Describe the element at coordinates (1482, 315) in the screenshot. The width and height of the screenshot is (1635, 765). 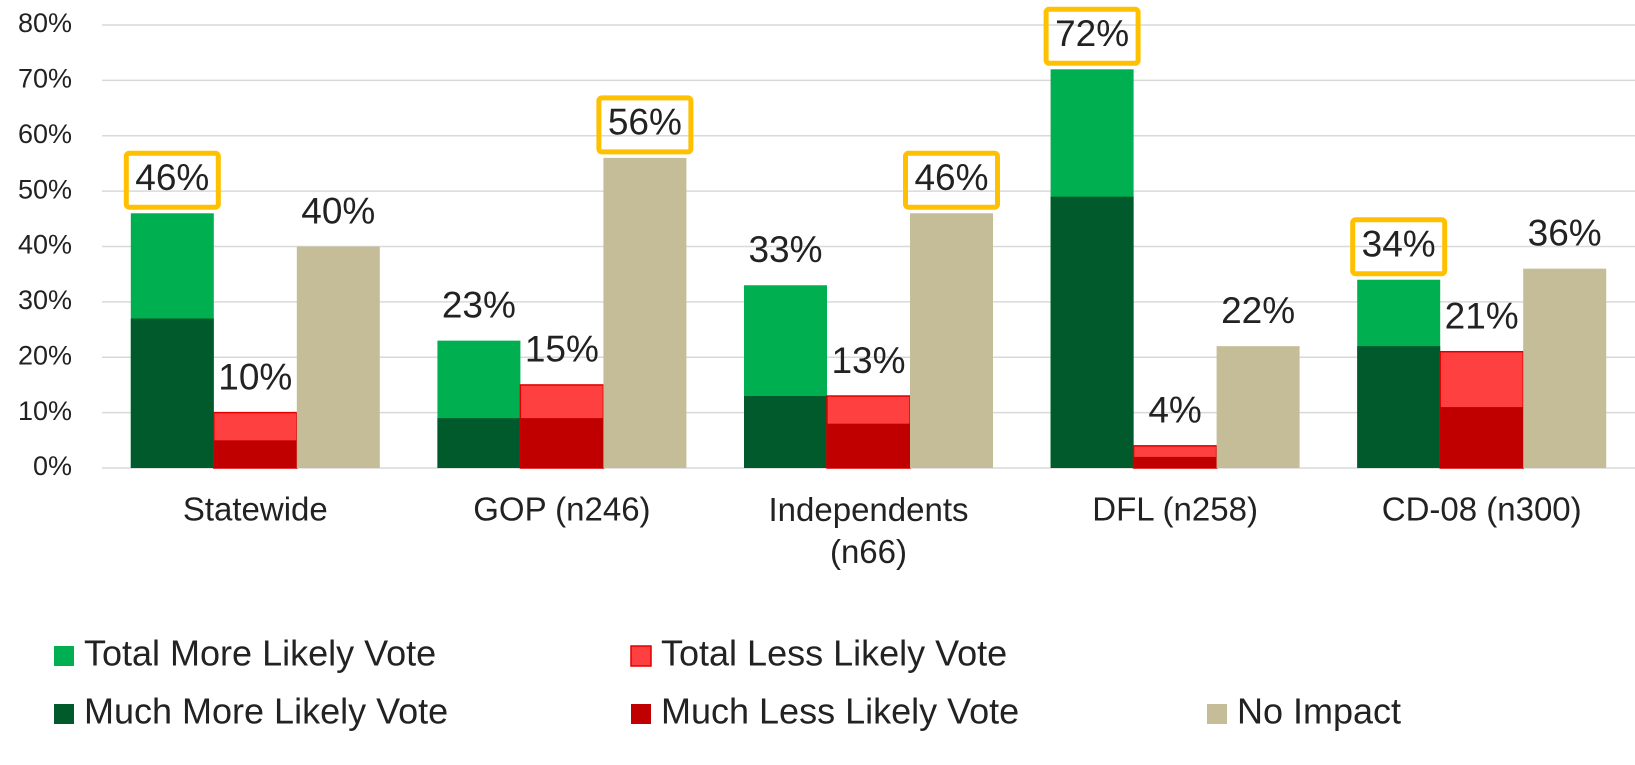
I see `value-label: 21%` at that location.